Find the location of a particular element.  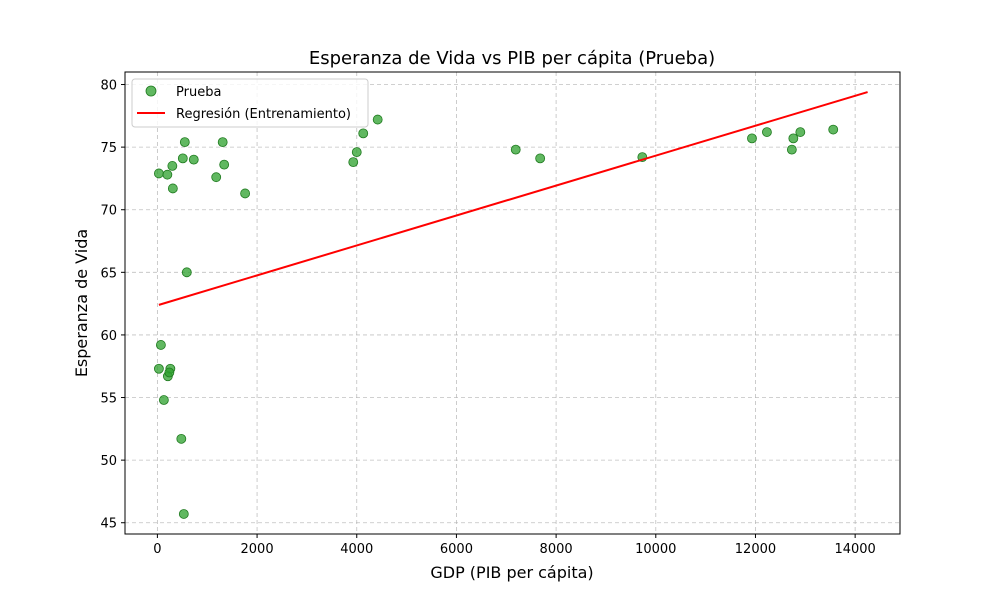

y-tick-label: 70 is located at coordinates (108, 211).